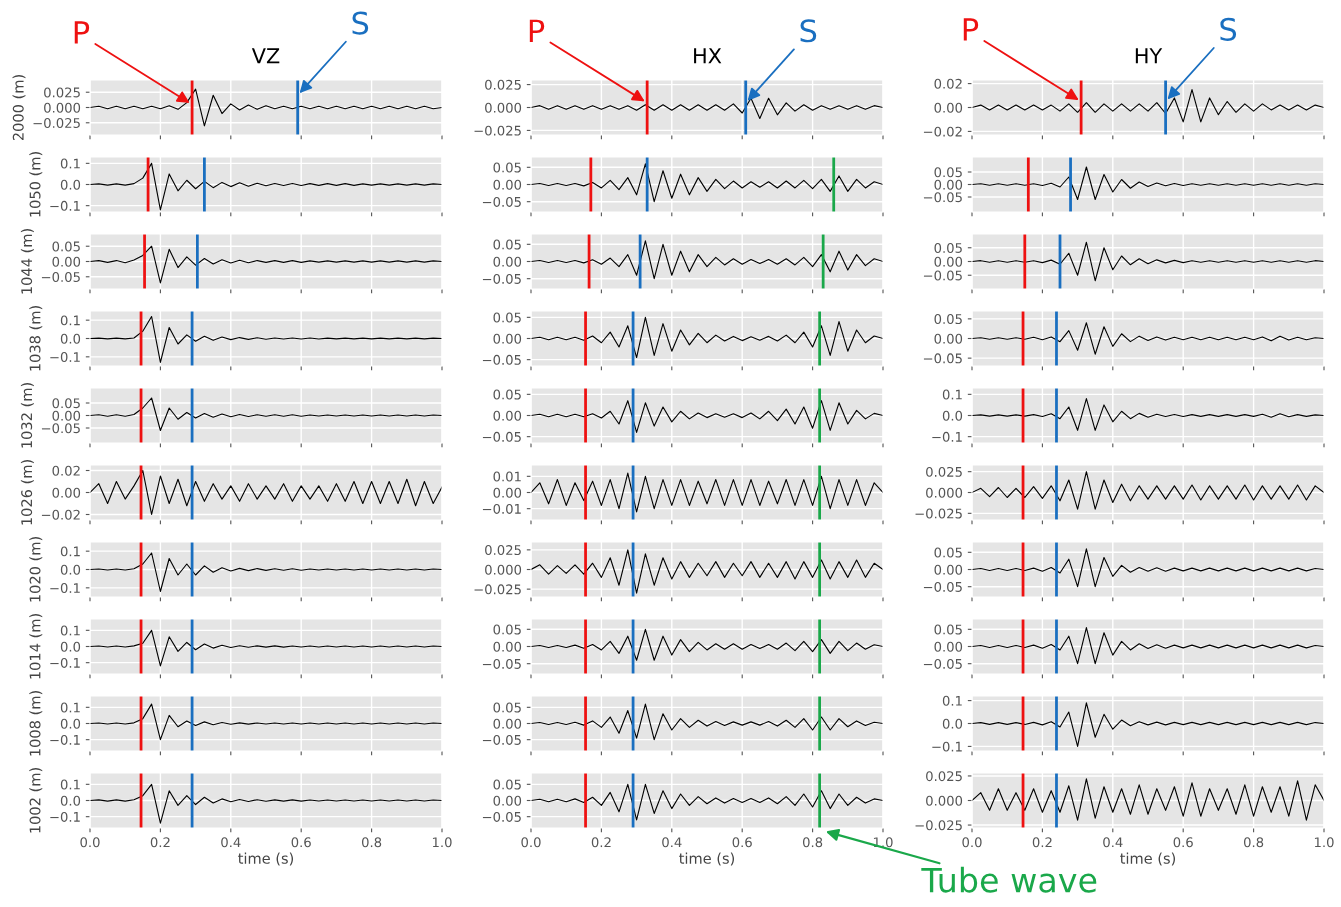  I want to click on y-tick-label: −0.01, so click(501, 508).